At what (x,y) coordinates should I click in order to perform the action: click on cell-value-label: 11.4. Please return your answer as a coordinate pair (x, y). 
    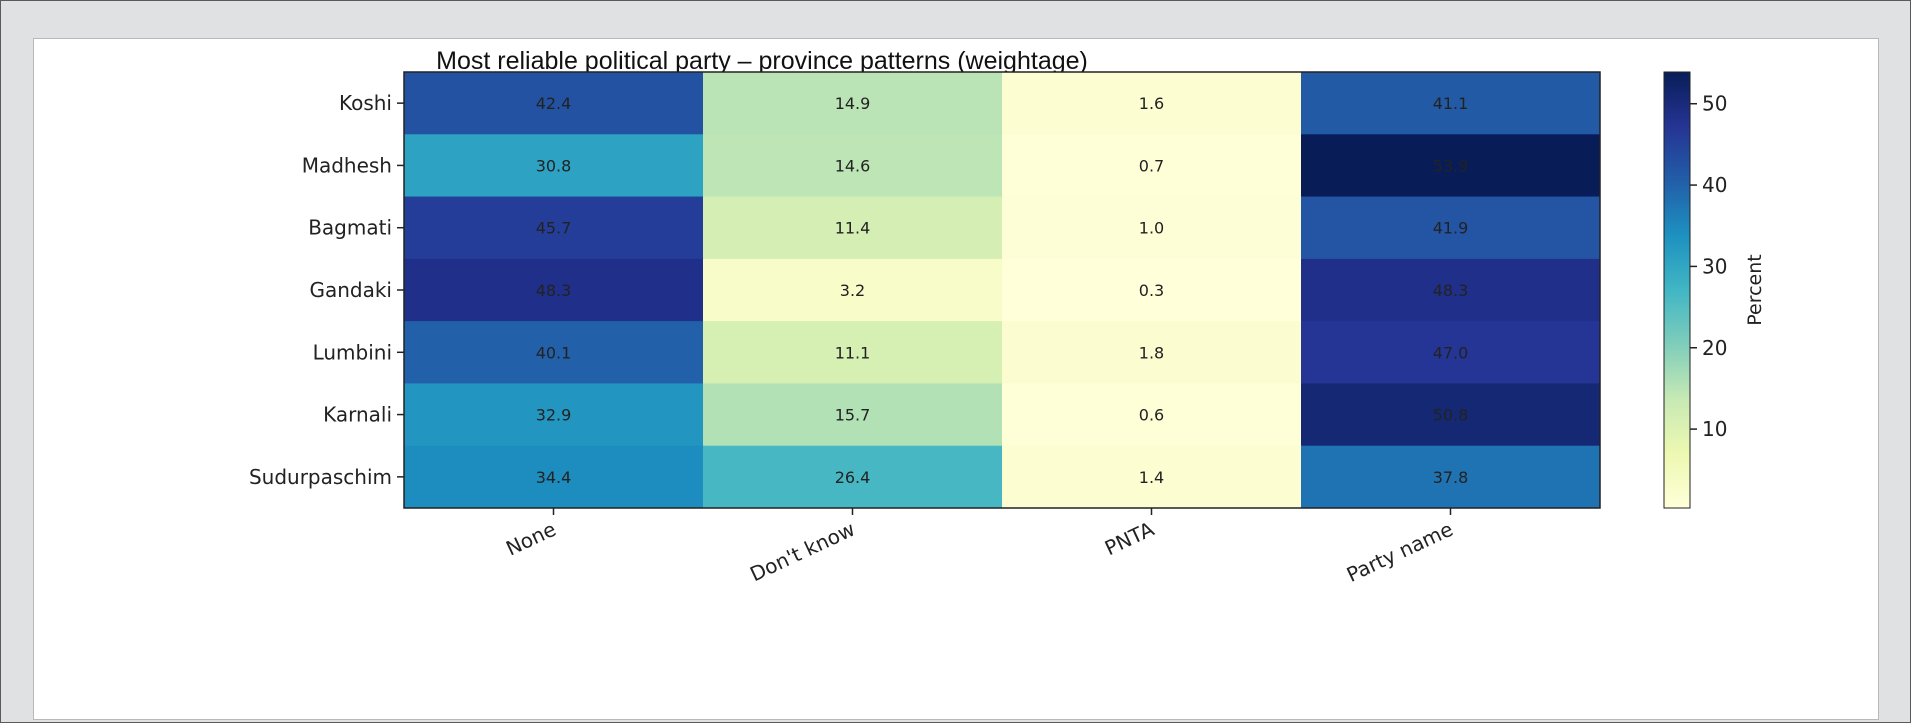
    Looking at the image, I should click on (853, 228).